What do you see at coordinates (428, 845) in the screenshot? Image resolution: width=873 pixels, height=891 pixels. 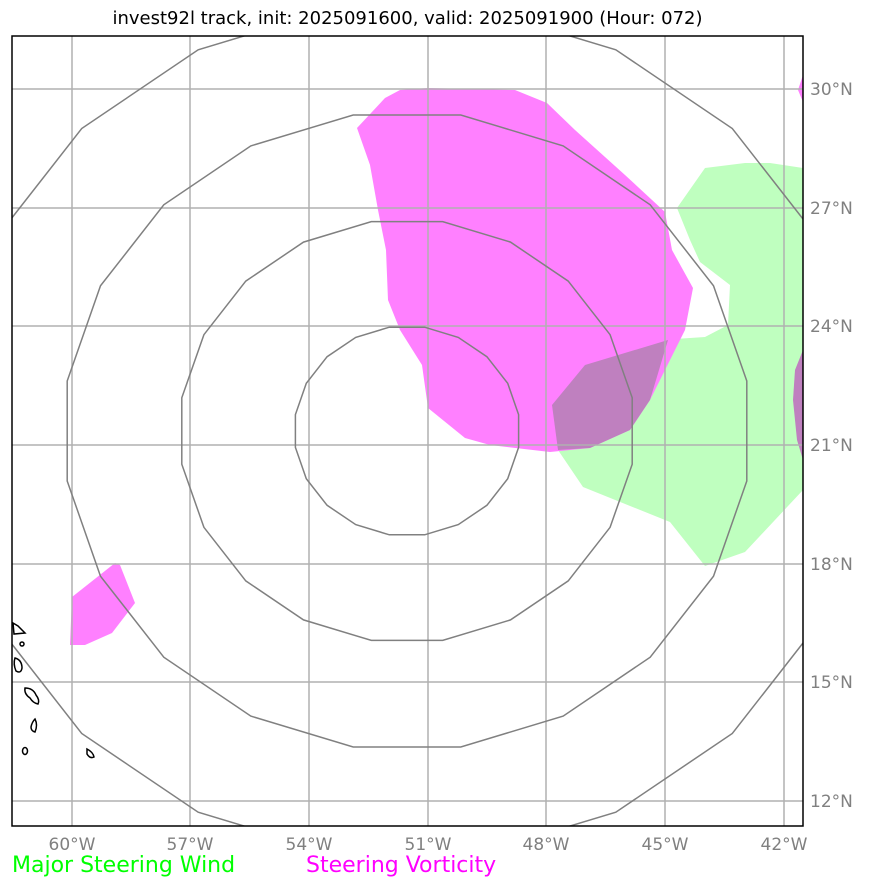 I see `longitude-label: 51°W` at bounding box center [428, 845].